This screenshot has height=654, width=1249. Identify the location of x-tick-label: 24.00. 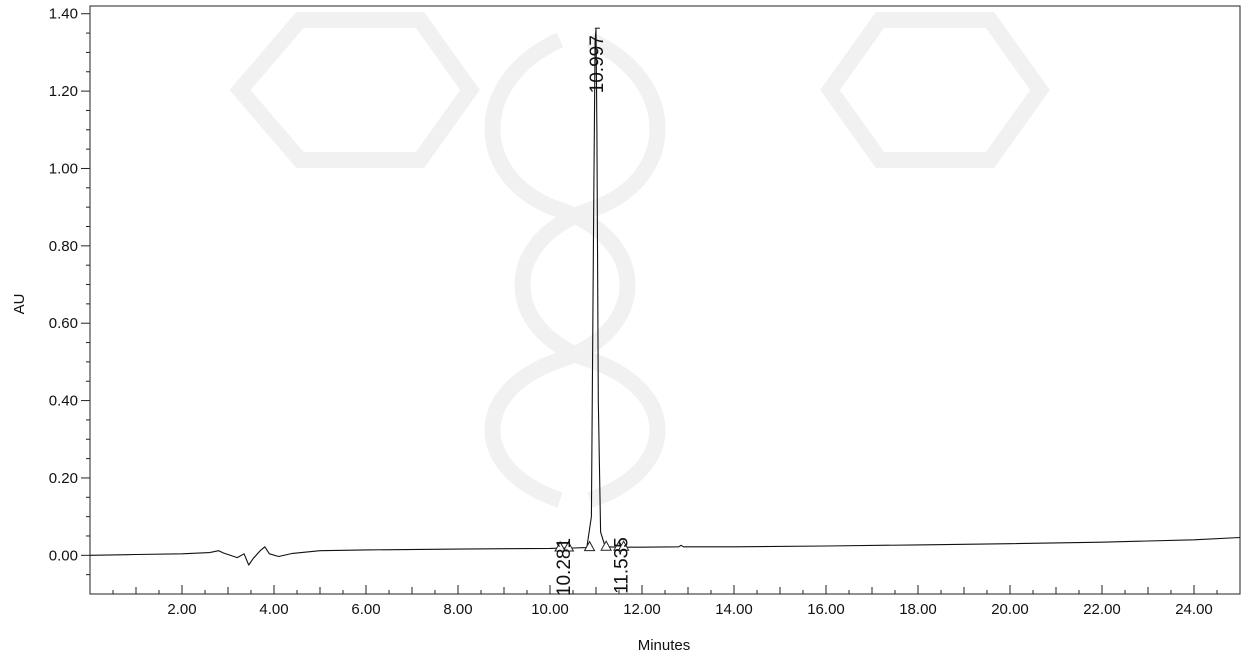
(1194, 609).